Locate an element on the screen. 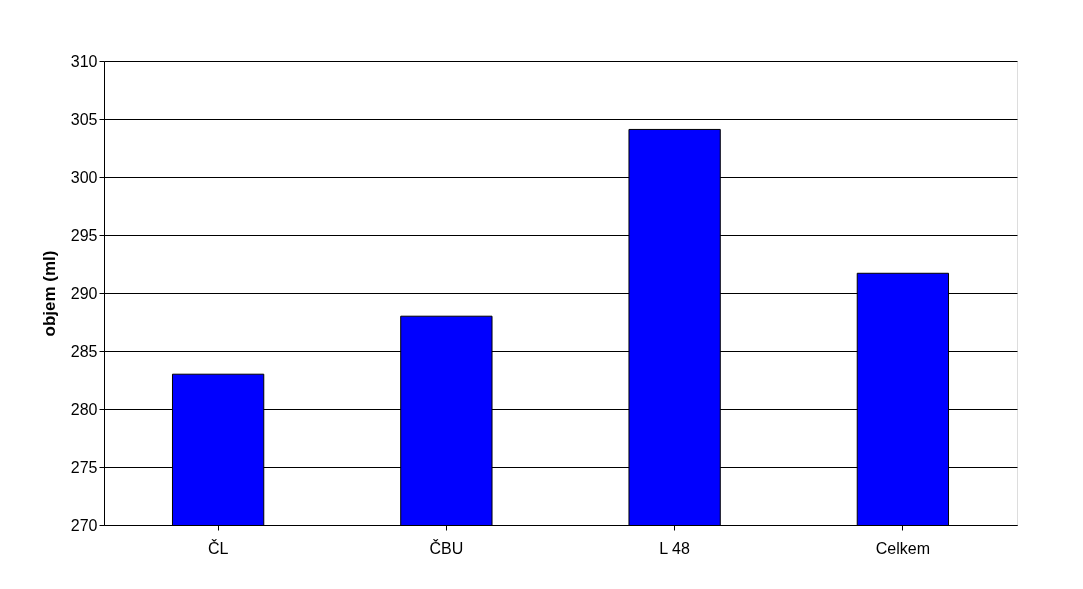 This screenshot has height=589, width=1083. y-tick-label: 295 is located at coordinates (84, 235).